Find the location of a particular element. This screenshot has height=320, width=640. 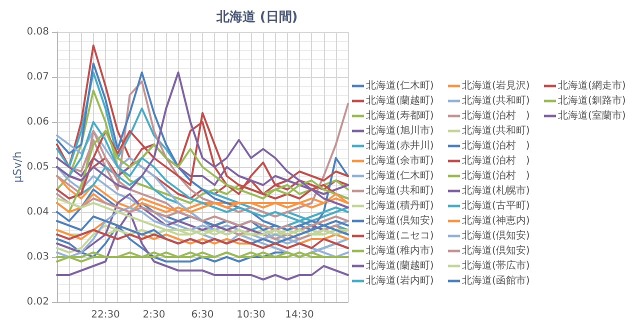

x-tick-label: 14:30 is located at coordinates (299, 315).